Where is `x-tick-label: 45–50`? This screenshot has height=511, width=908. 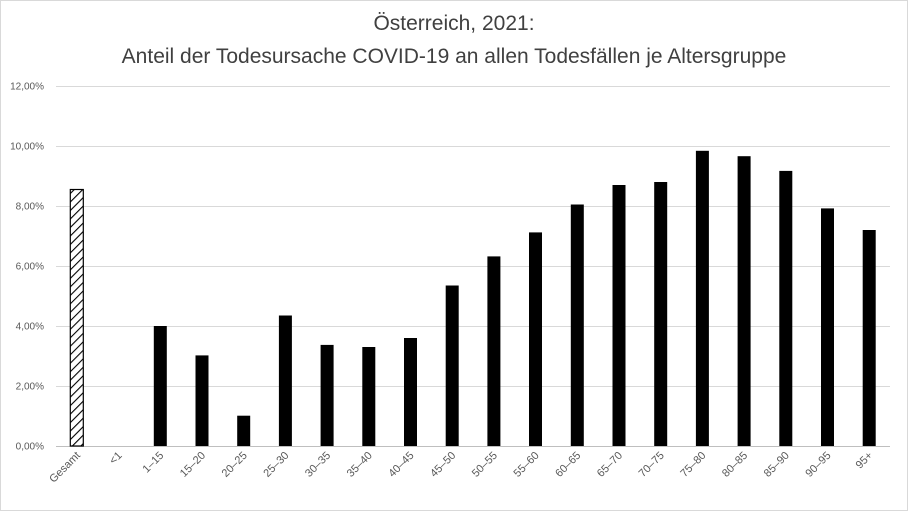
x-tick-label: 45–50 is located at coordinates (443, 465).